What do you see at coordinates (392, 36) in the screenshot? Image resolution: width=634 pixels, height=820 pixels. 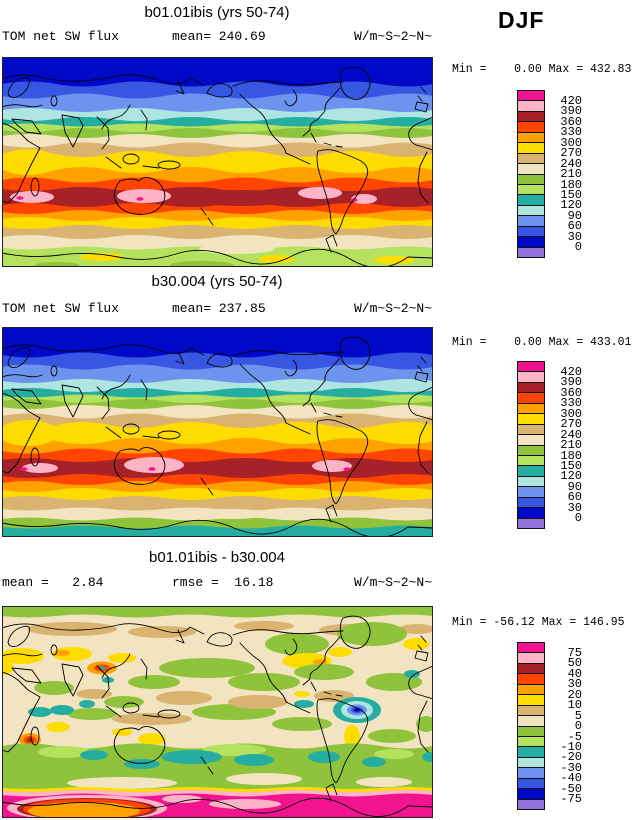 I see `panel1-units: W/m~S~2~N~` at bounding box center [392, 36].